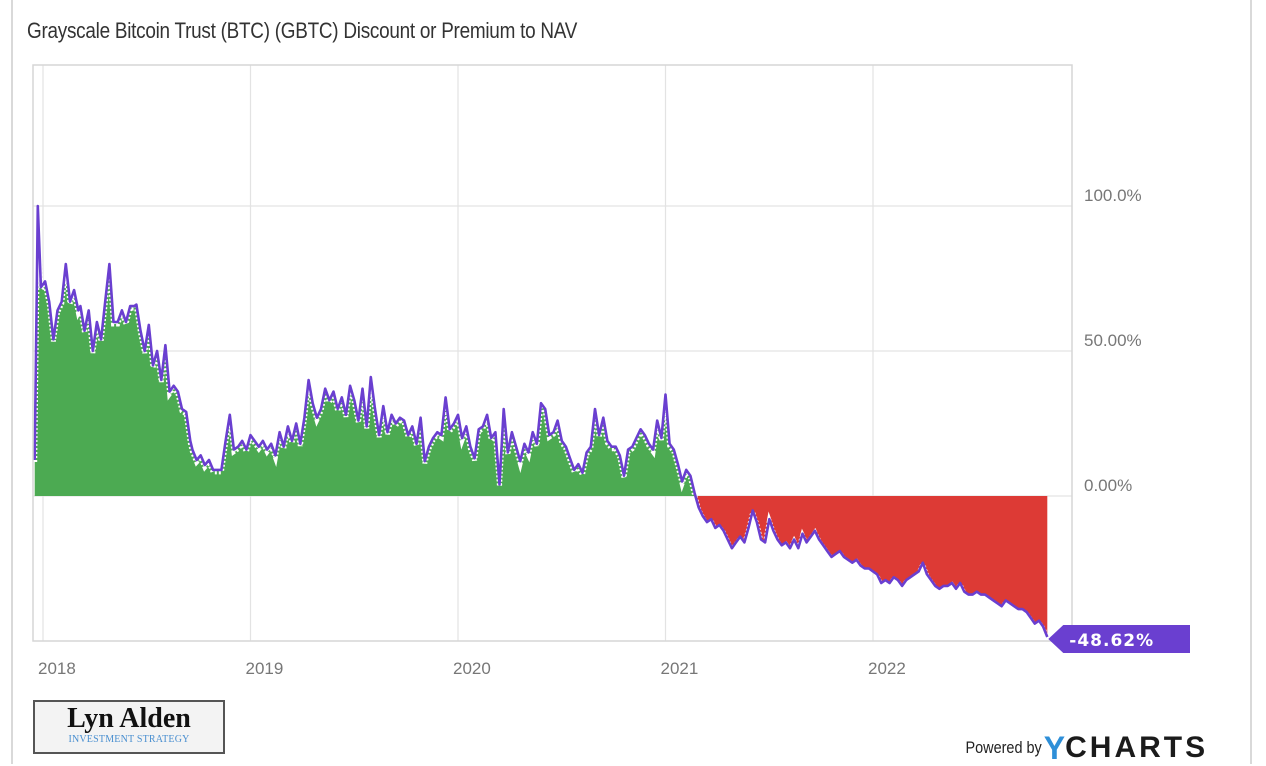 This screenshot has width=1266, height=766. I want to click on powered-by-ycharts: Powered by Y CHARTS, so click(1080, 748).